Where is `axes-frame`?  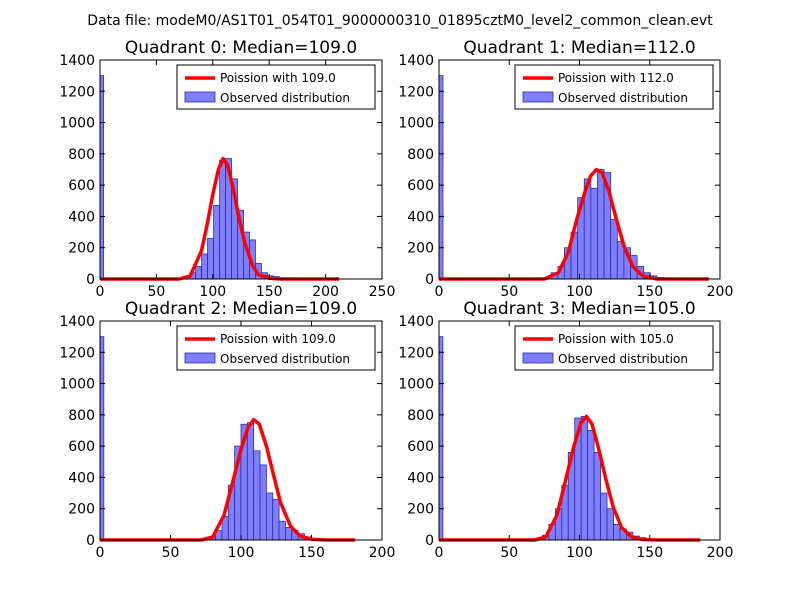
axes-frame is located at coordinates (241, 169).